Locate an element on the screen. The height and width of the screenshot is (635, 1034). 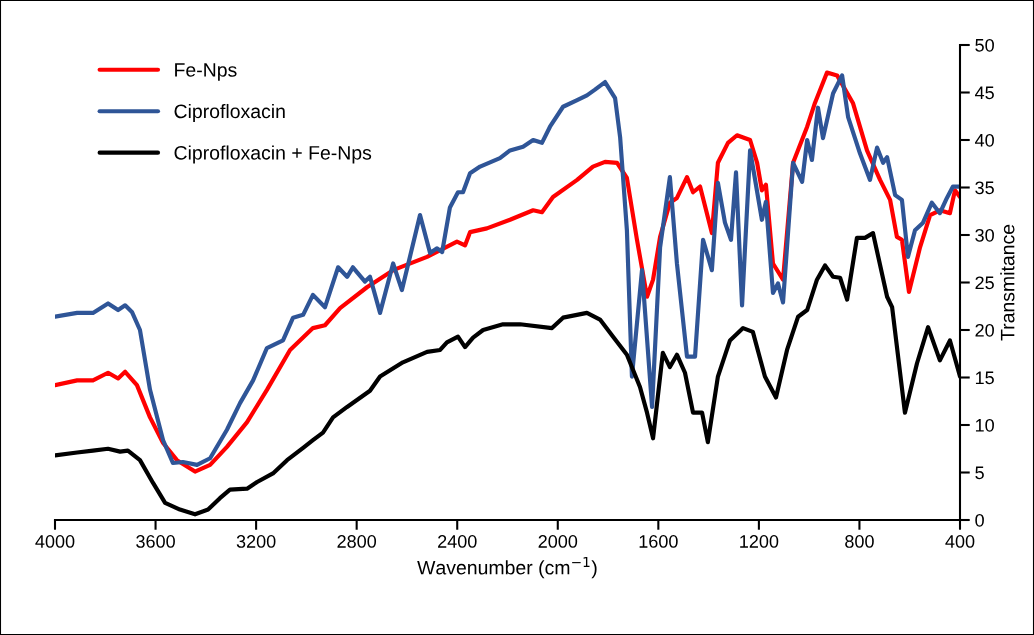
y-tick-label: 5 is located at coordinates (979, 473).